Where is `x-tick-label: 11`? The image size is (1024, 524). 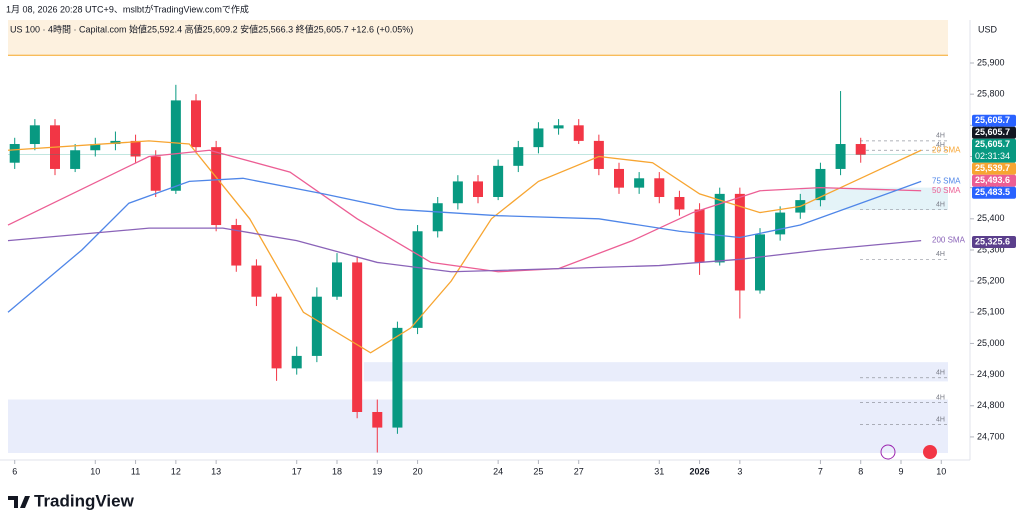 x-tick-label: 11 is located at coordinates (135, 471).